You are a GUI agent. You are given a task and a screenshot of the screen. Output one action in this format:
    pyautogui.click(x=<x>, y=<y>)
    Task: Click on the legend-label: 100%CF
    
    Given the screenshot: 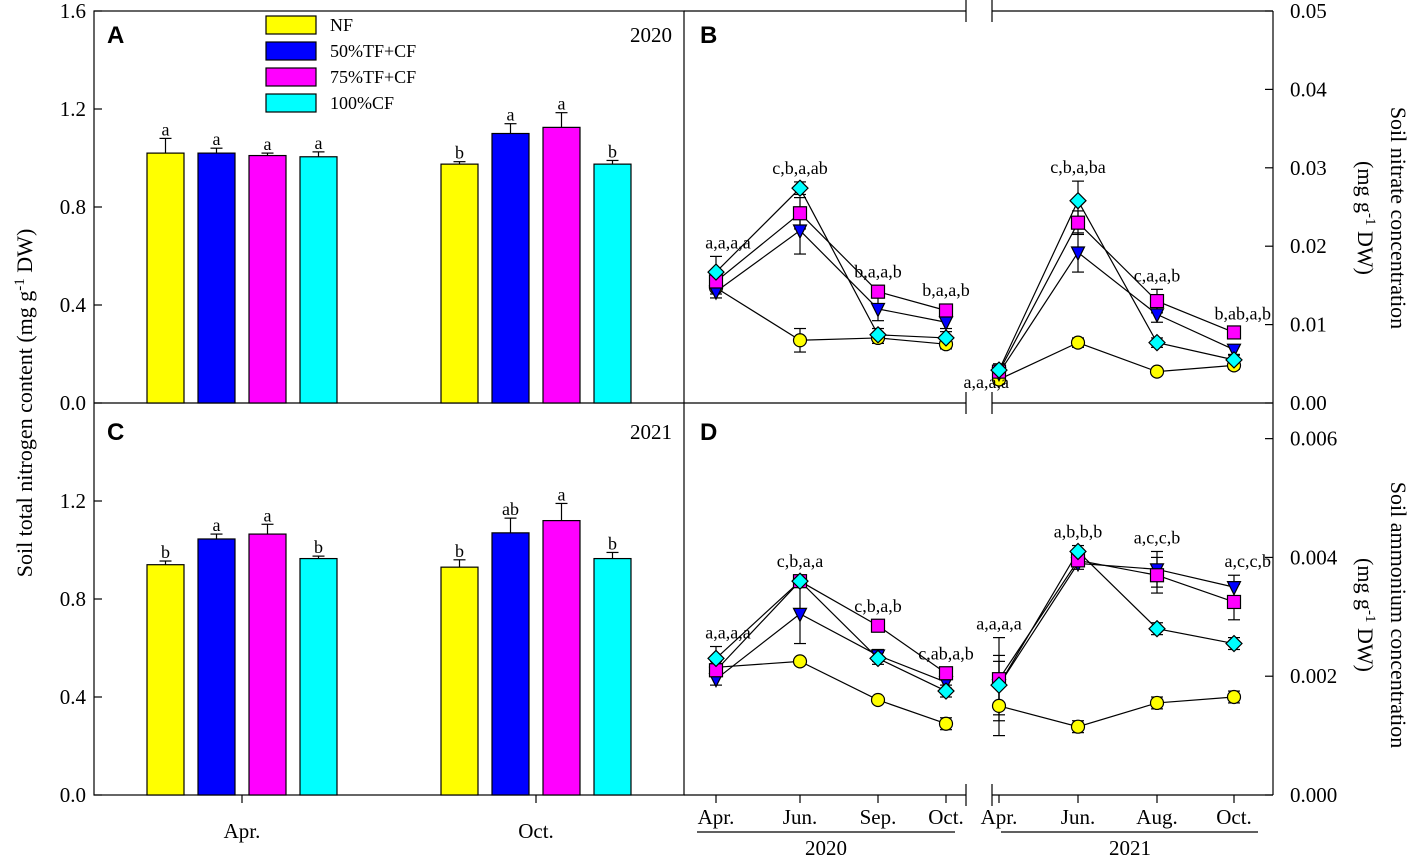 What is the action you would take?
    pyautogui.click(x=362, y=103)
    